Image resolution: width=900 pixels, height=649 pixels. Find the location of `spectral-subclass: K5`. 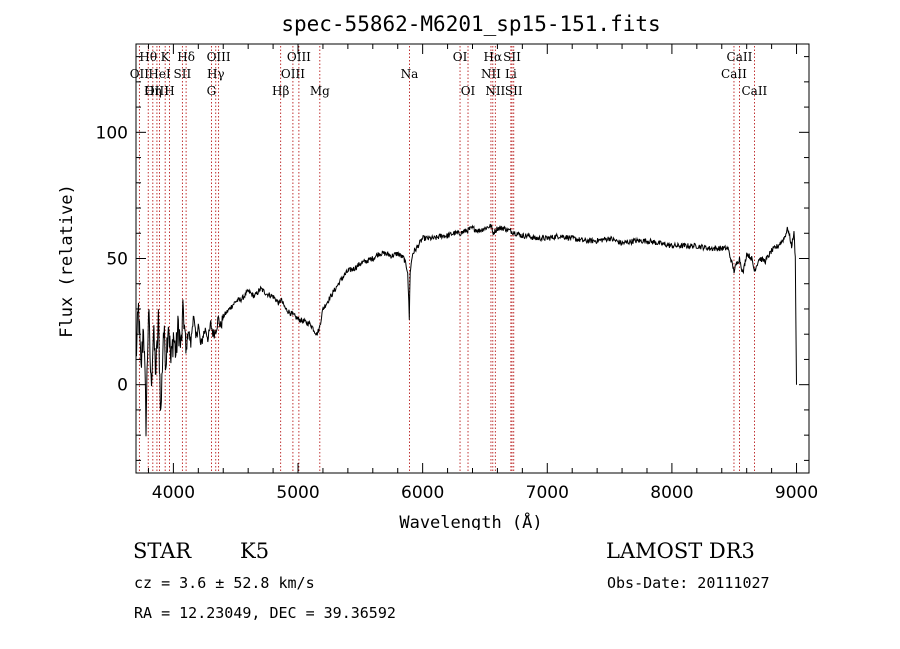

spectral-subclass: K5 is located at coordinates (255, 551).